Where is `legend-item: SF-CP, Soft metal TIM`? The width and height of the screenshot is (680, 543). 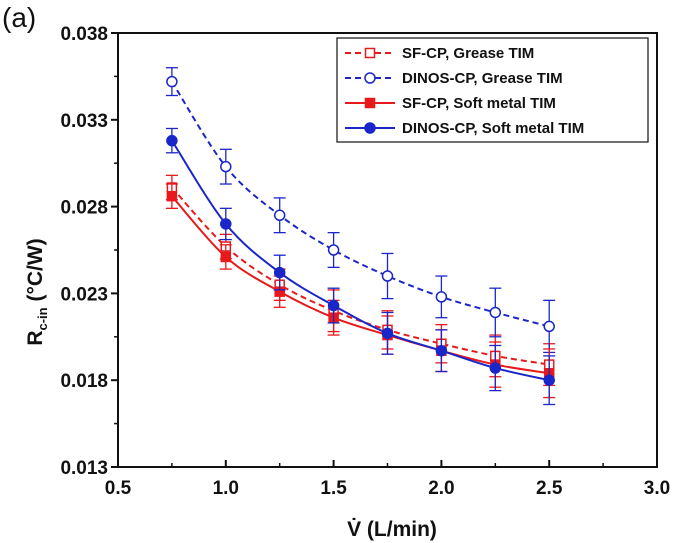 legend-item: SF-CP, Soft metal TIM is located at coordinates (450, 103).